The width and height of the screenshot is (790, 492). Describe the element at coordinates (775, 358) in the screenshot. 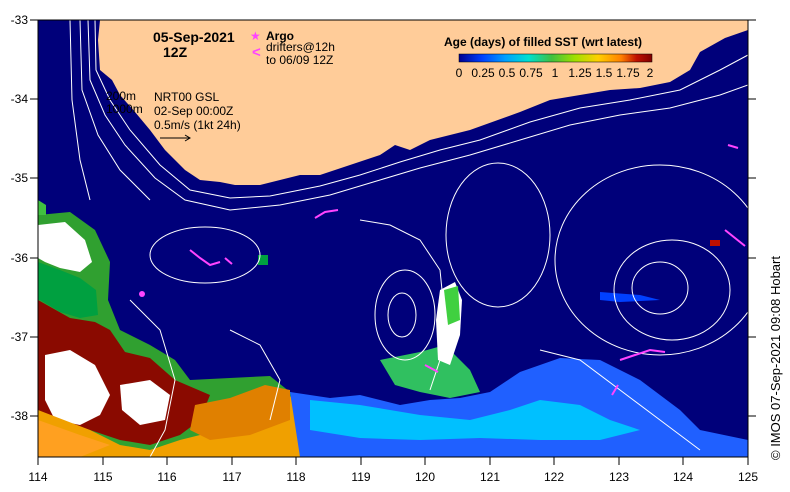

I see `credit-text: © IMOS 07-Sep-2021 09:08 Hobart` at that location.